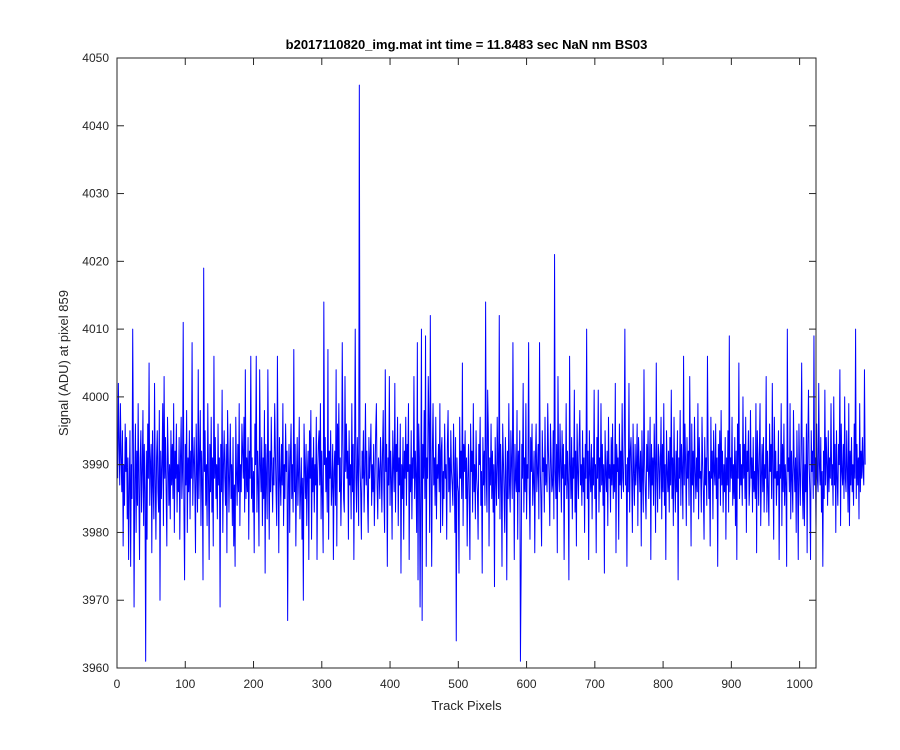  I want to click on y-tick-label: 3970, so click(95, 600).